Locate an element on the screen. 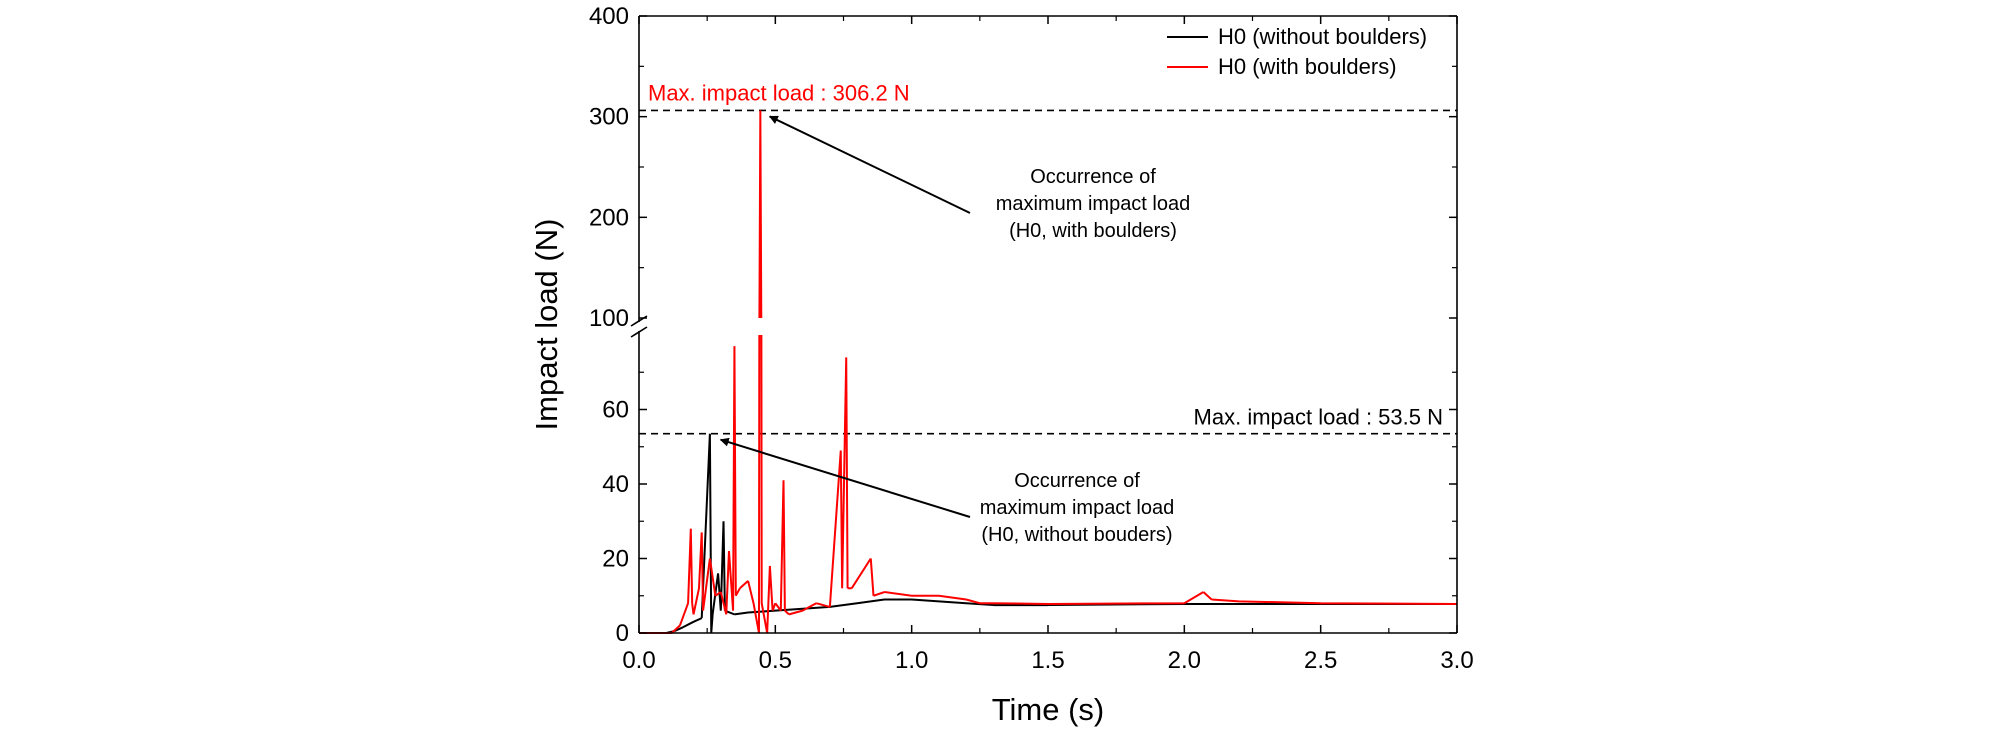  x-tick-label: 3.0 is located at coordinates (1456, 660).